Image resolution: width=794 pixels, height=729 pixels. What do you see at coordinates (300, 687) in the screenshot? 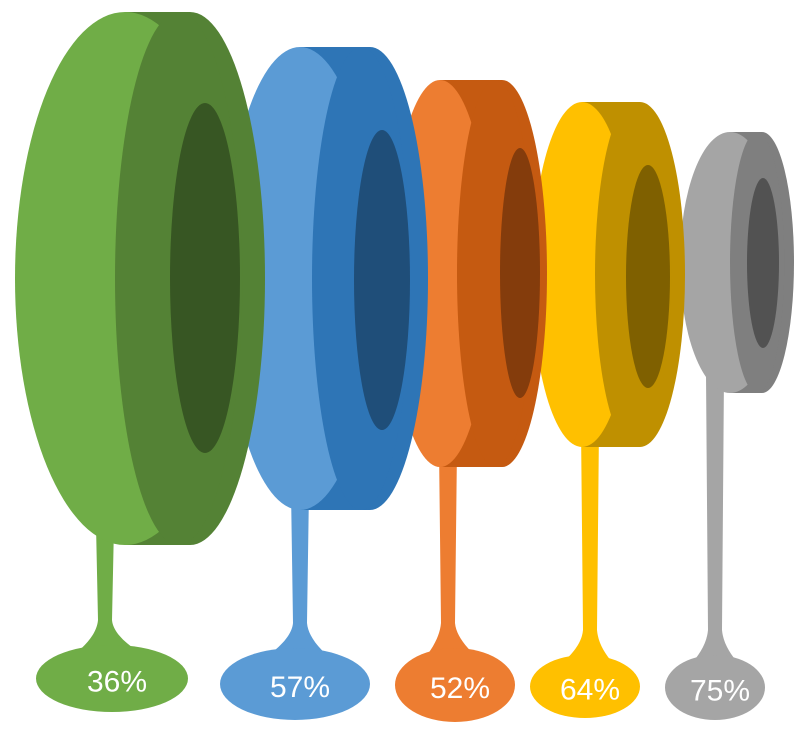
I see `percent-label: 57%` at bounding box center [300, 687].